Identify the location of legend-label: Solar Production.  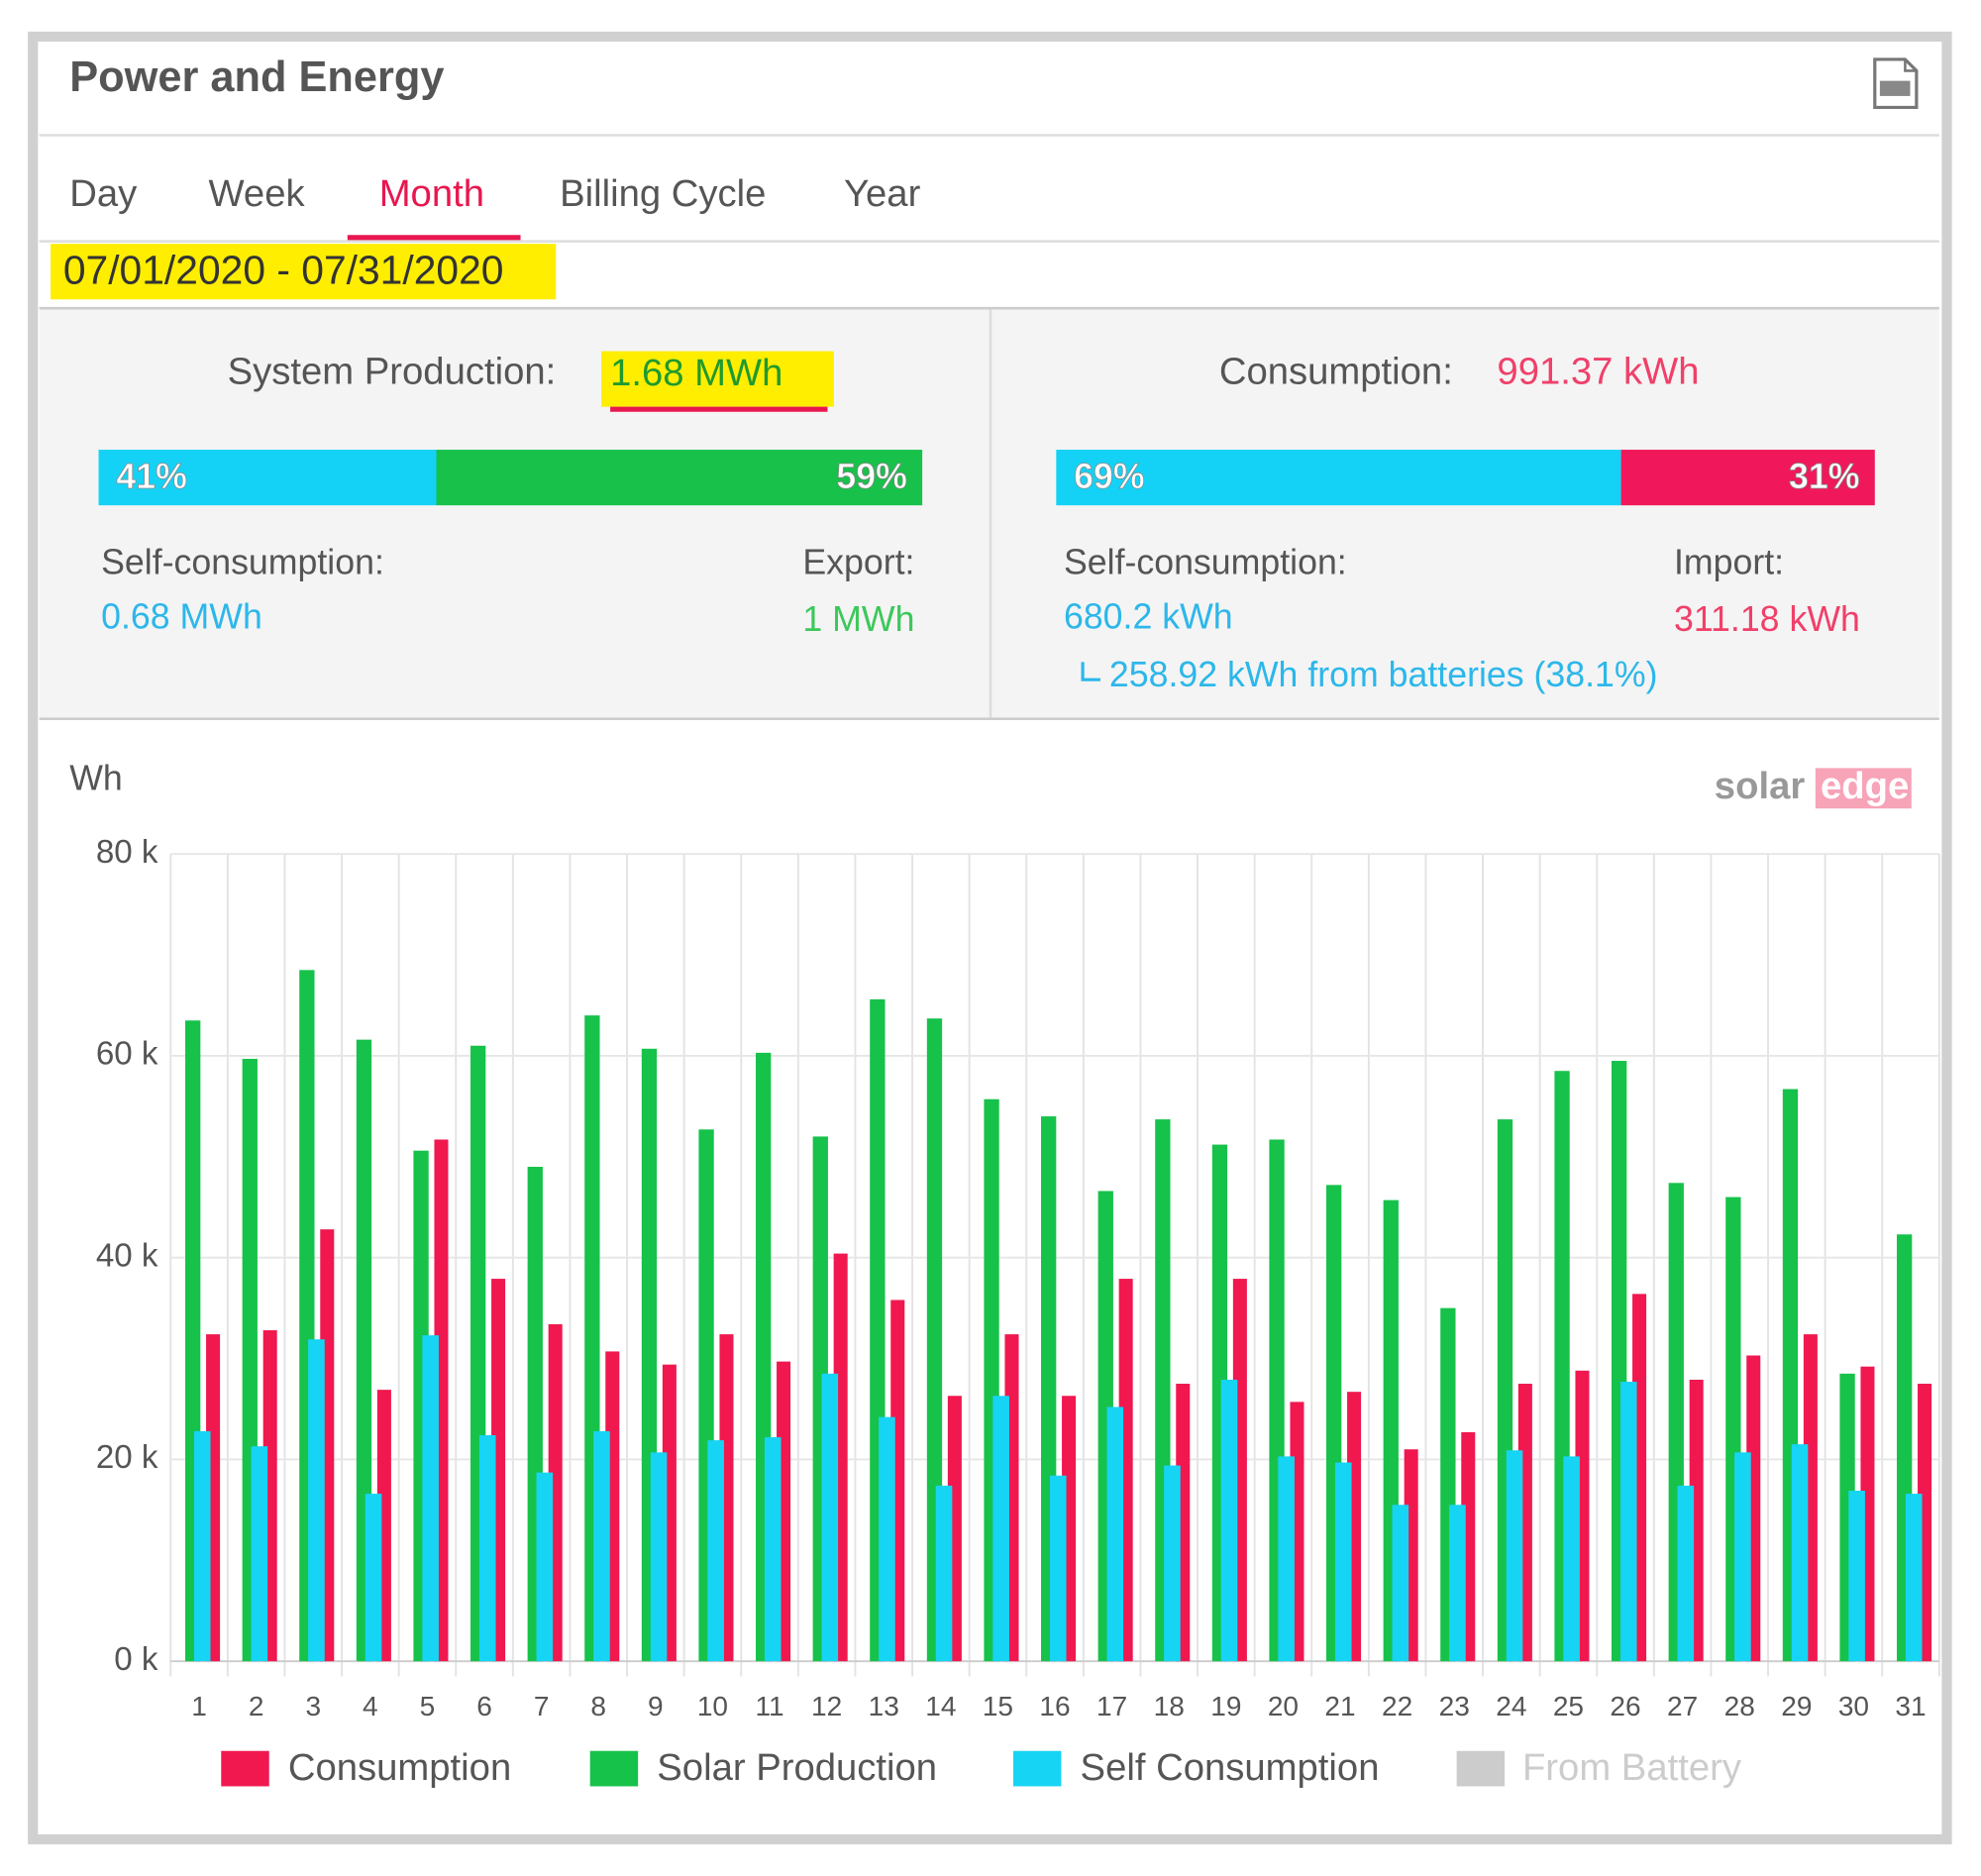
(797, 1768).